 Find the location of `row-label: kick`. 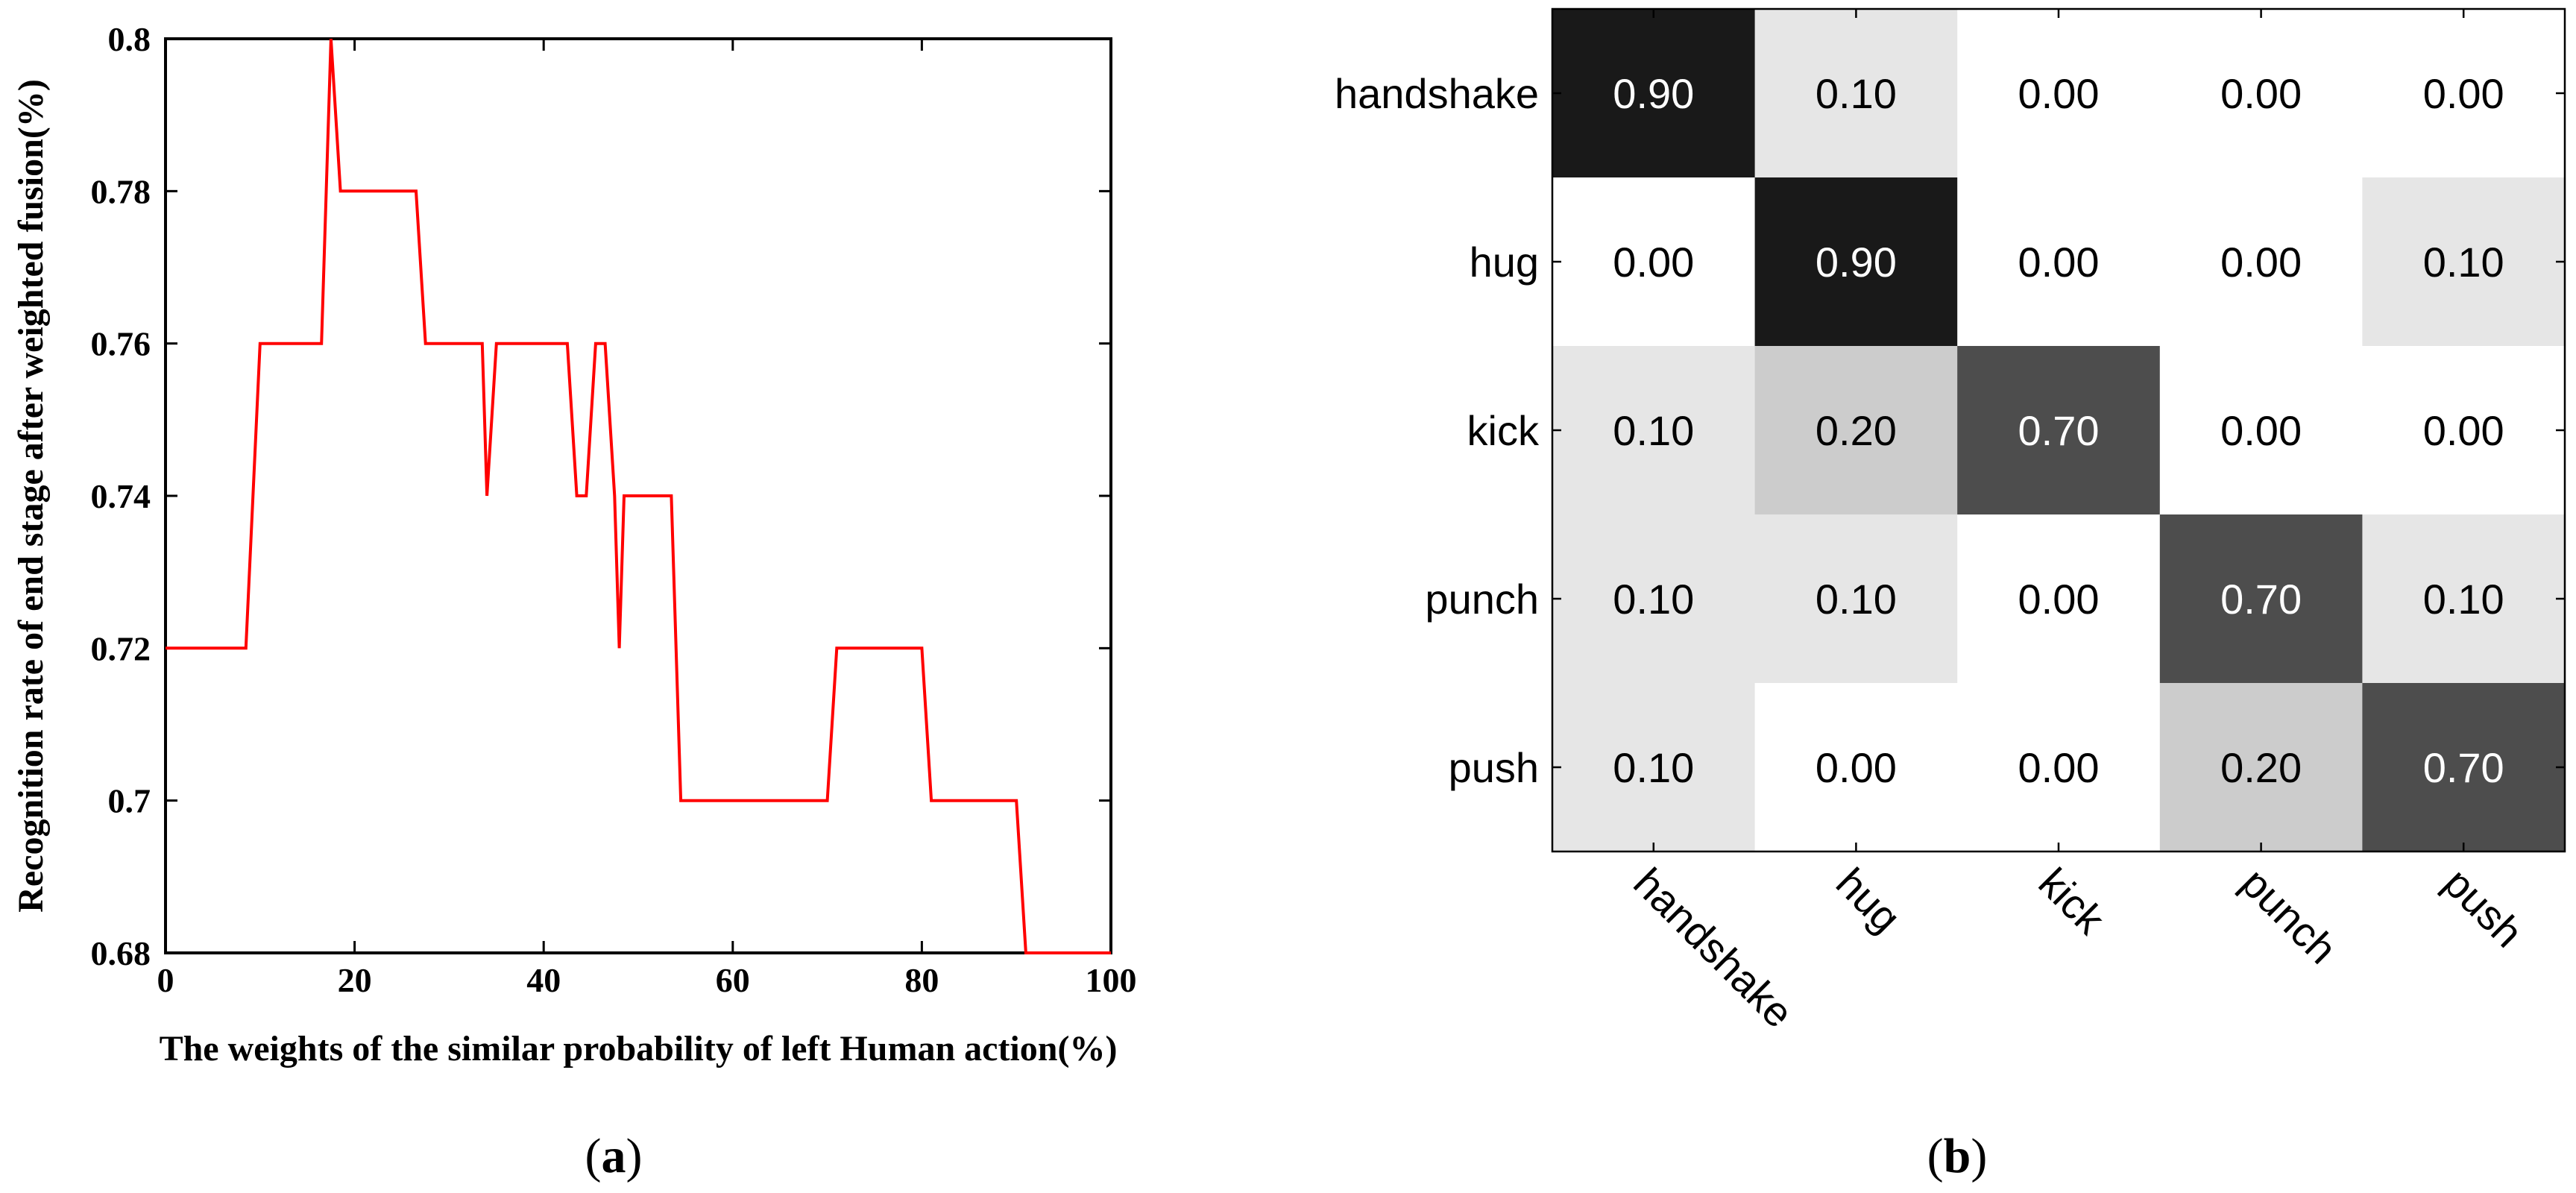

row-label: kick is located at coordinates (1503, 430).